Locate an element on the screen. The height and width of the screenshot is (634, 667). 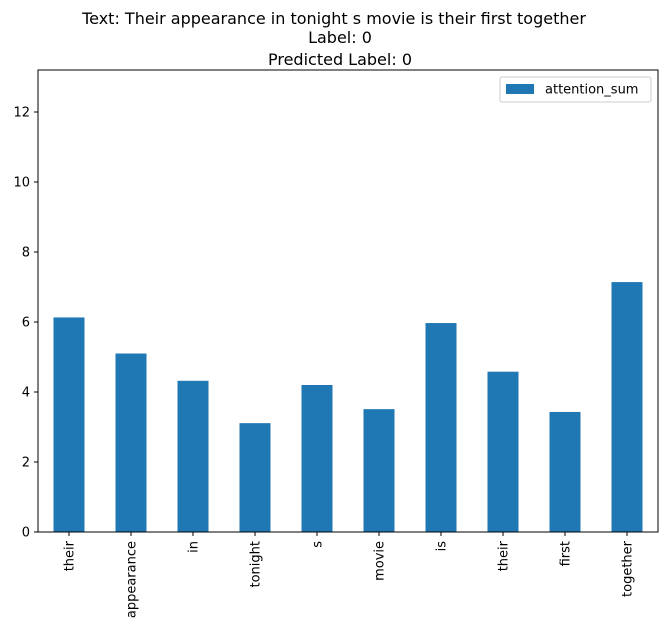
y-tick-label-1: 2 is located at coordinates (26, 463).